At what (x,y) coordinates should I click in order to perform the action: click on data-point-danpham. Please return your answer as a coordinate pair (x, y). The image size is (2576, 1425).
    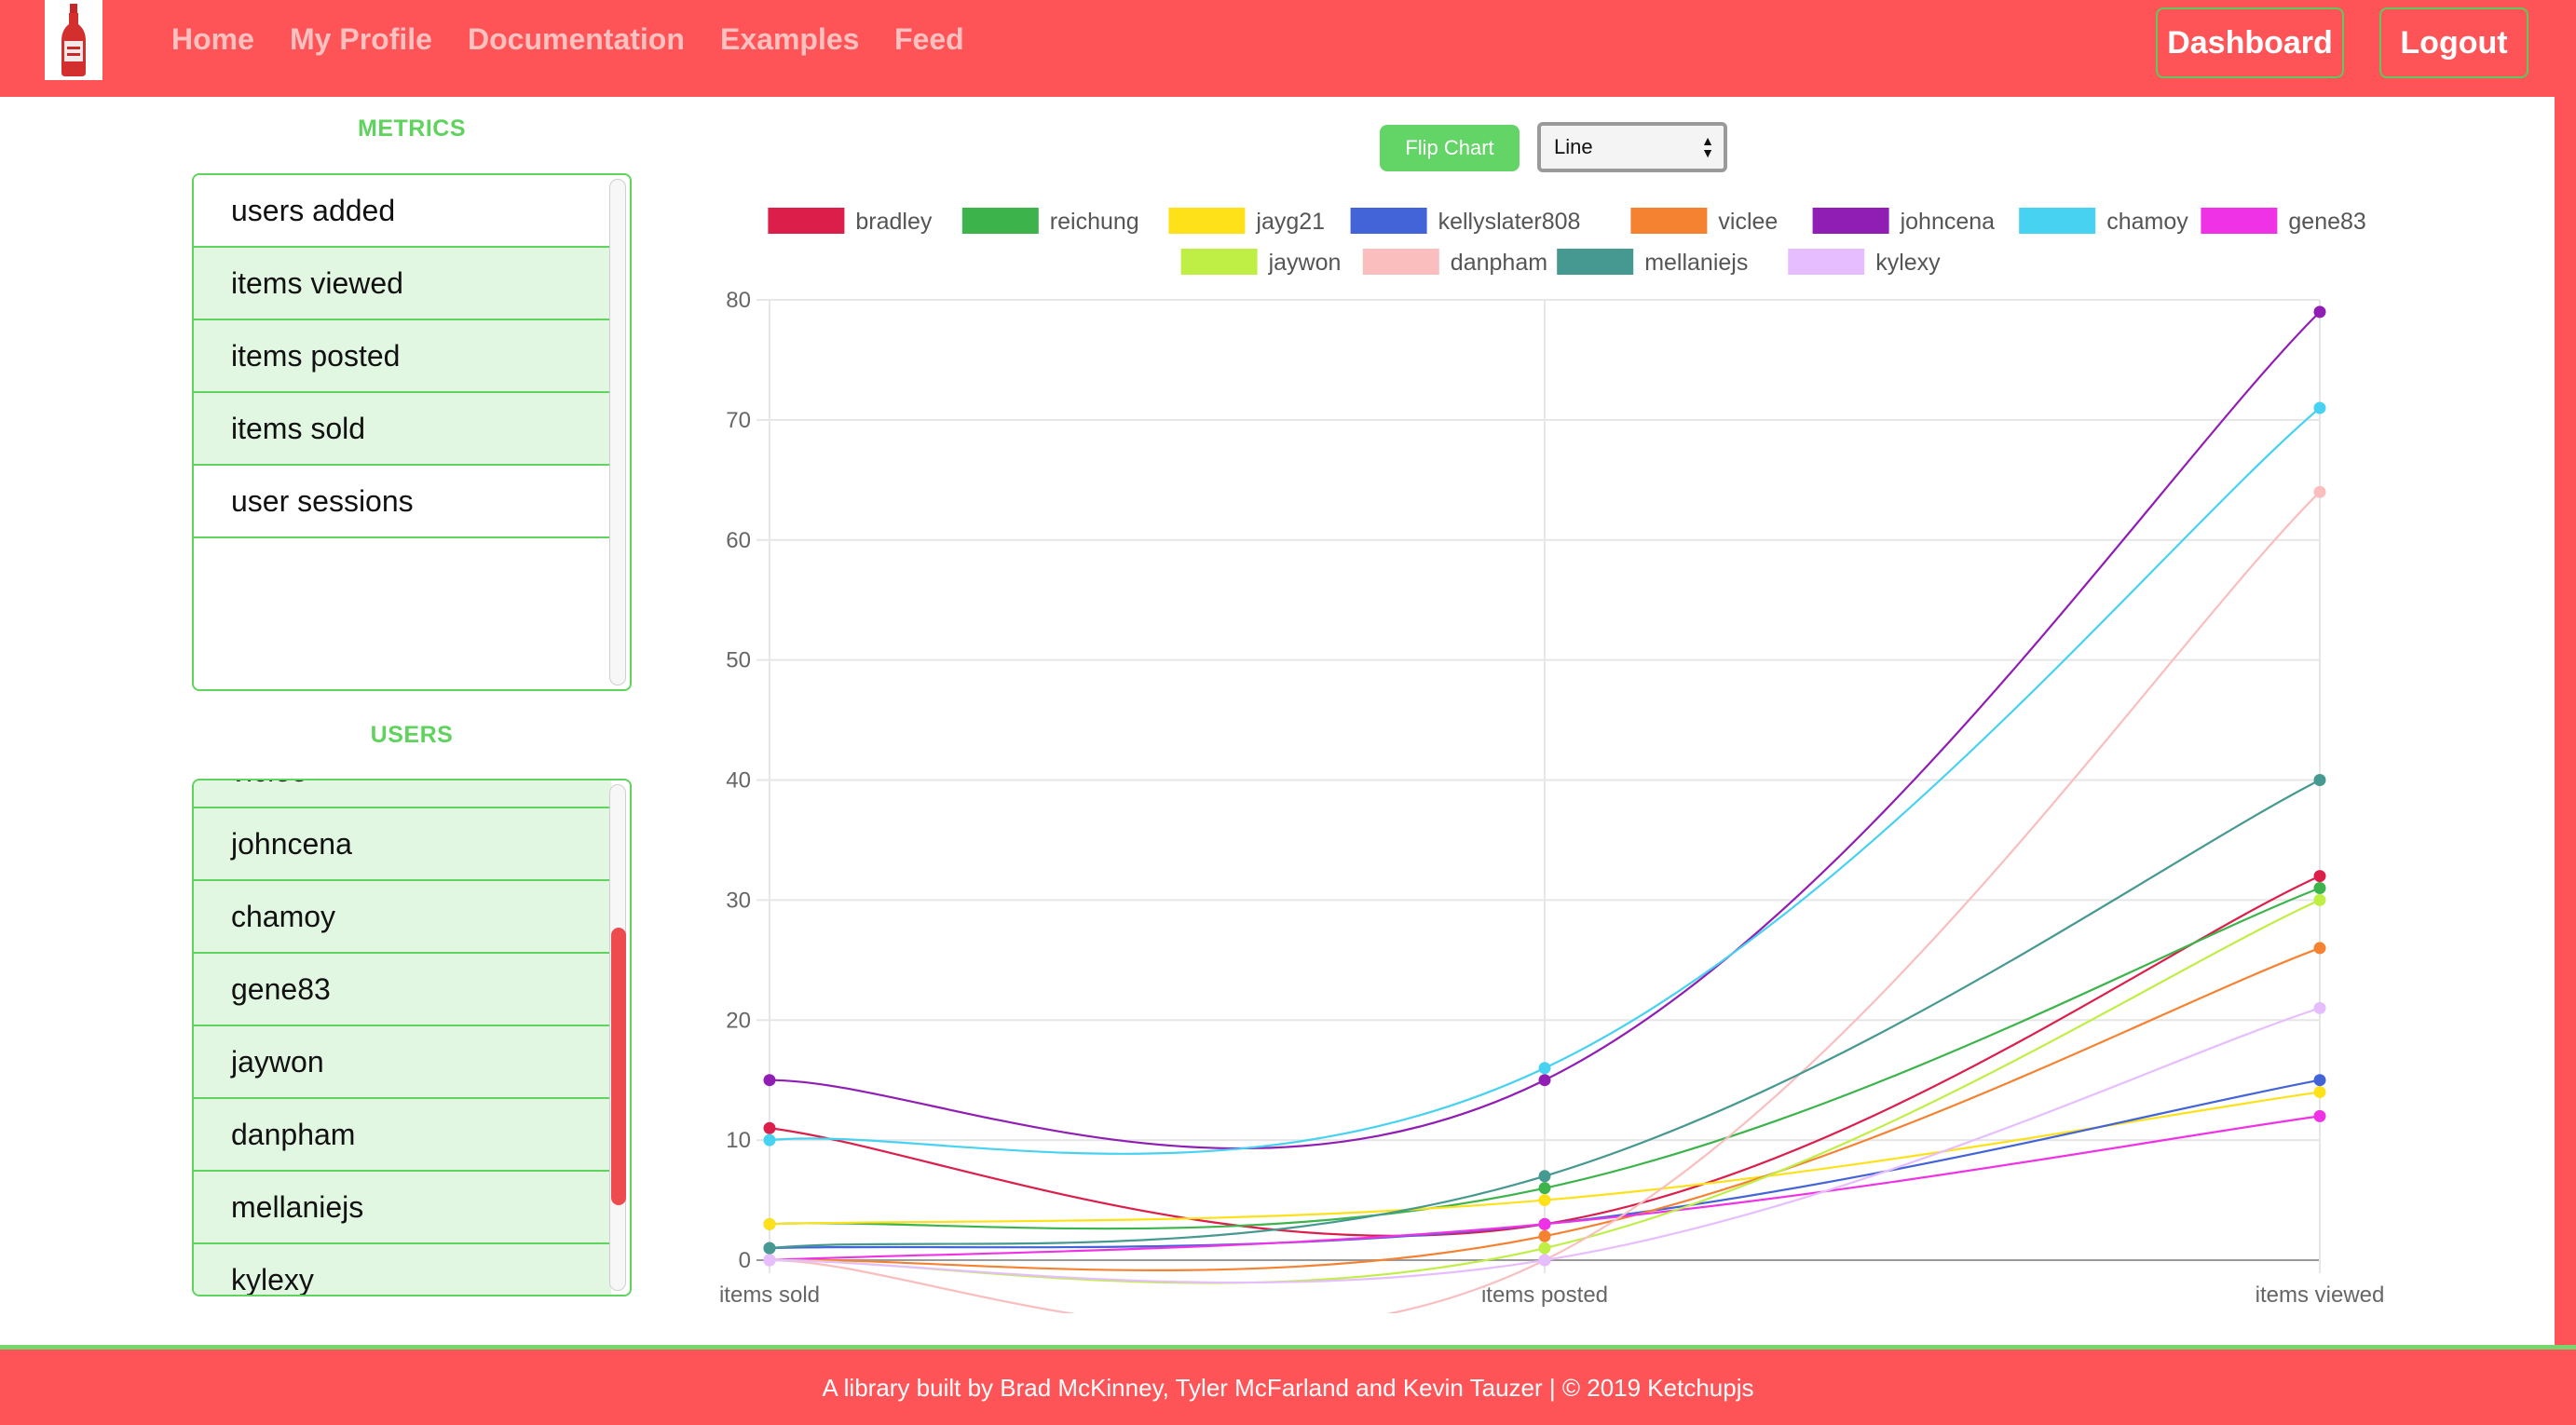
    Looking at the image, I should click on (2320, 492).